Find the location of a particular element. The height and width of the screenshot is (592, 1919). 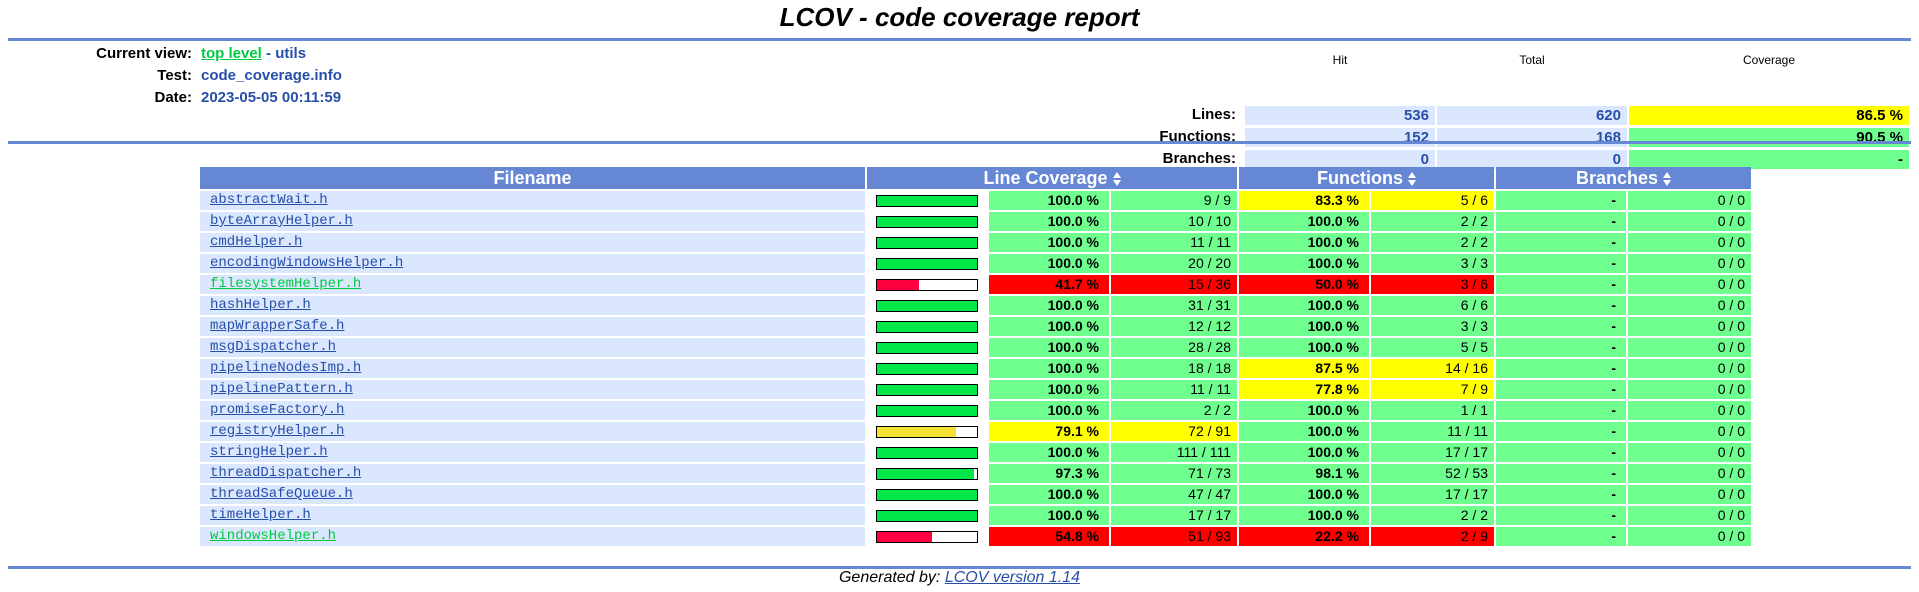

file-link: byteArrayHelper.h is located at coordinates (281, 221).